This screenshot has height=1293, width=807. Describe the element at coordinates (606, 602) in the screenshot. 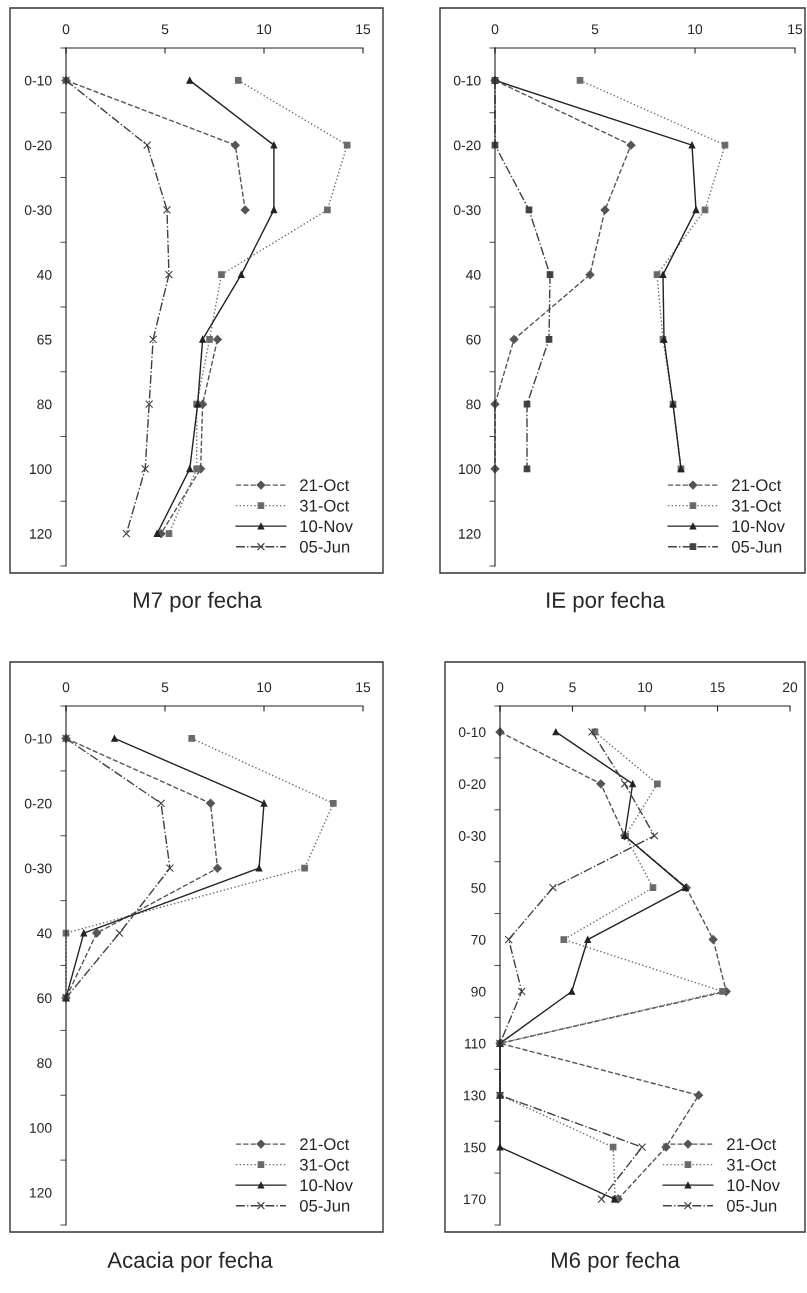

I see `text: IE por fecha` at that location.